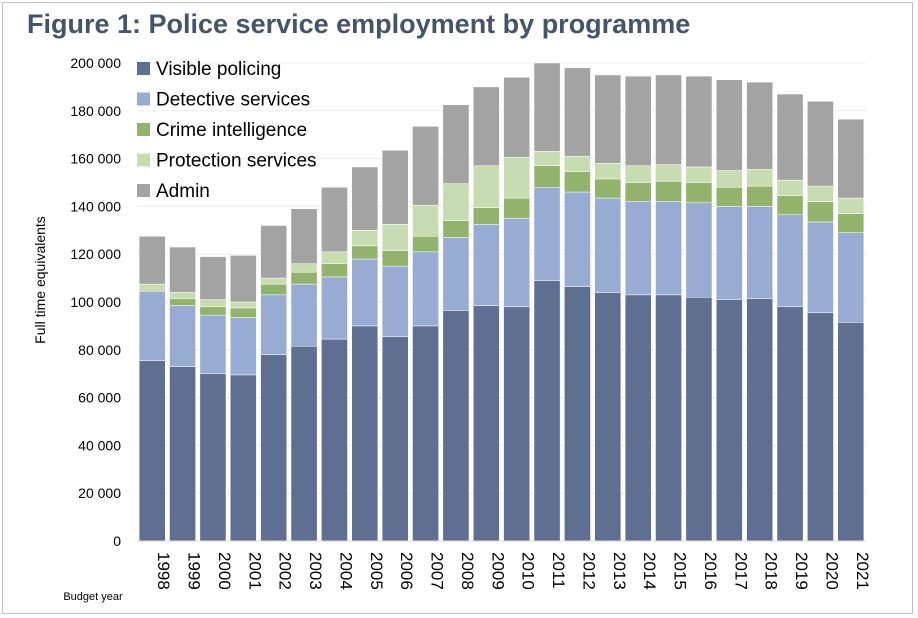 The image size is (918, 618). What do you see at coordinates (95, 254) in the screenshot?
I see `y-tick-label: 120 000` at bounding box center [95, 254].